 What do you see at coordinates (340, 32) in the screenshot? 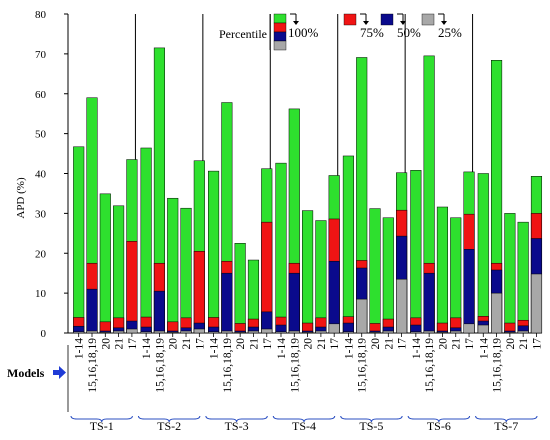
I see `legend: Percentile 100% 75% 50% 25%` at bounding box center [340, 32].